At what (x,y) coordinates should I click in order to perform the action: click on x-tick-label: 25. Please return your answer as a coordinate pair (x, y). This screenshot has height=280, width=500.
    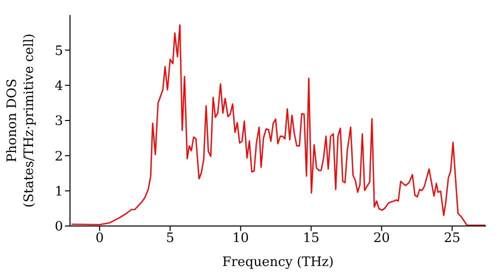
    Looking at the image, I should click on (452, 238).